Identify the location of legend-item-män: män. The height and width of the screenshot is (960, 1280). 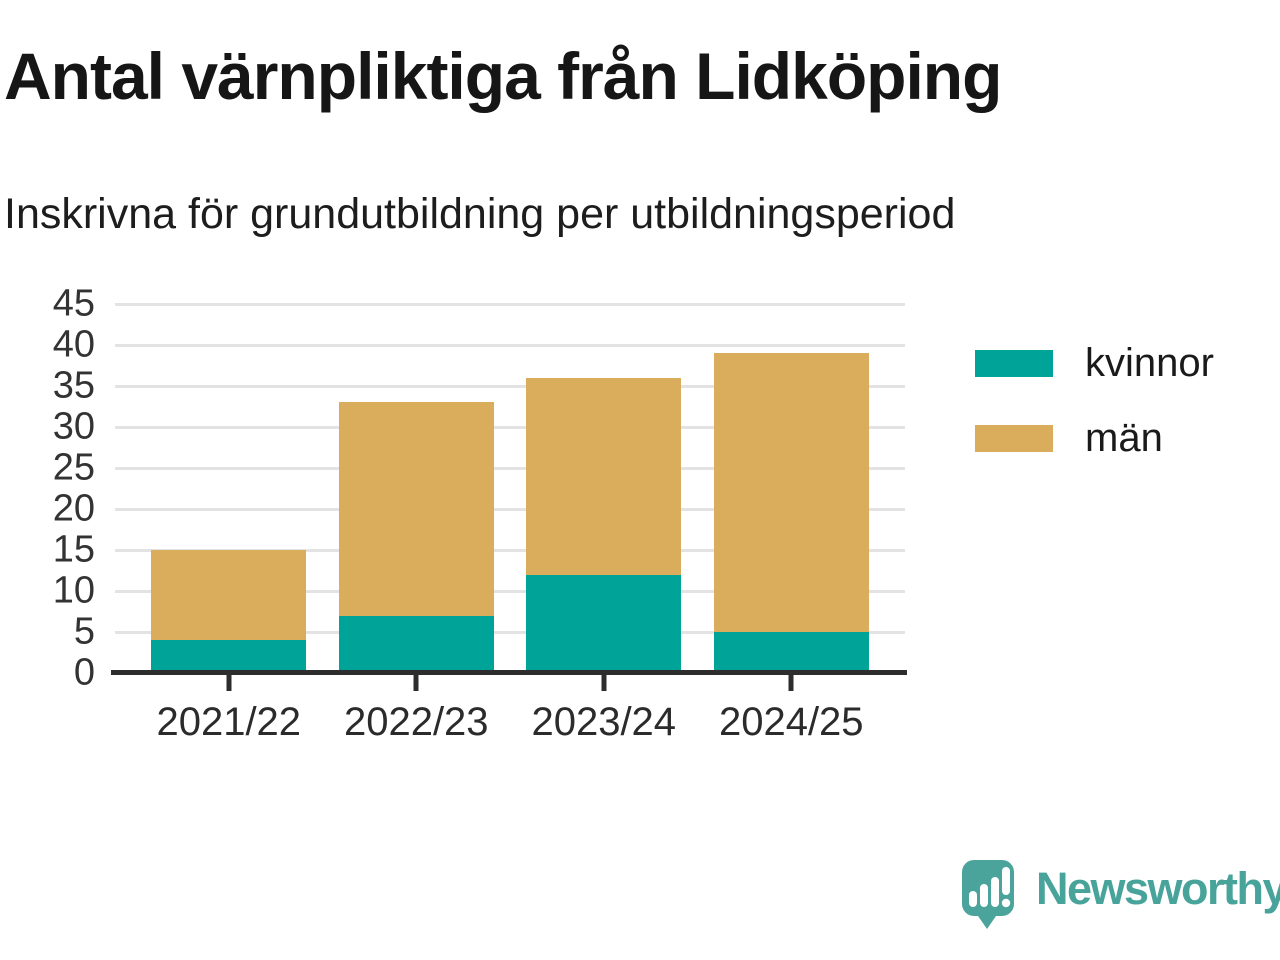
(1094, 438).